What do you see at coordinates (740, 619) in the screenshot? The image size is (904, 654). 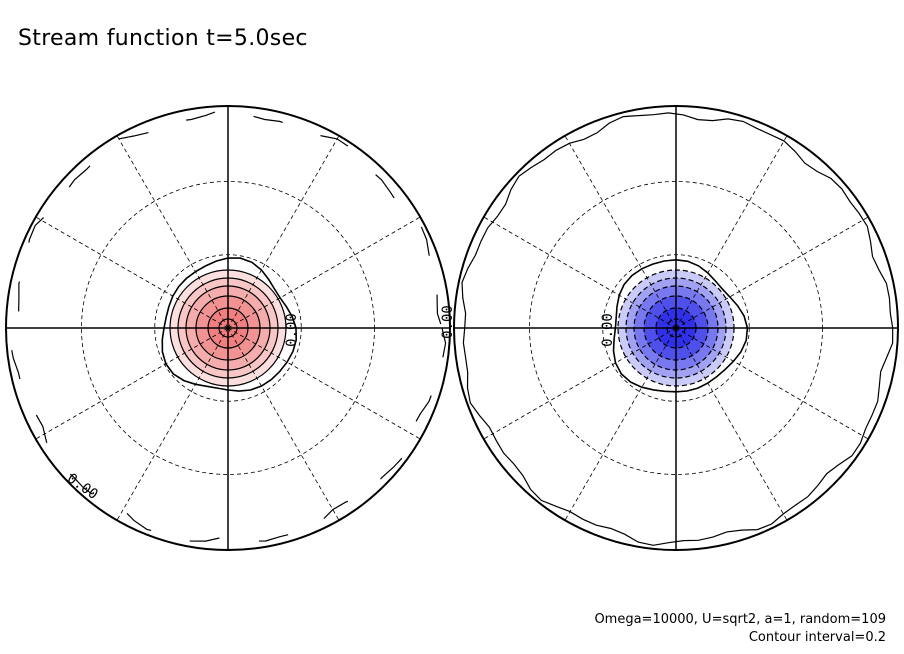 I see `parameter-text: Omega=10000, U=sqrt2, a=1, random=109` at bounding box center [740, 619].